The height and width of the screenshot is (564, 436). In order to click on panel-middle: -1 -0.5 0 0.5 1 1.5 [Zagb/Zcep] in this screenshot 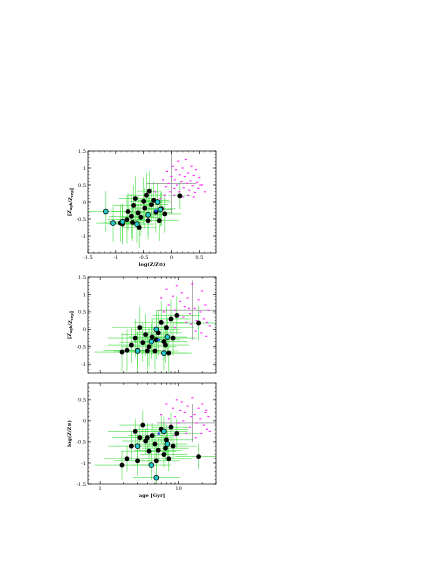, I will do `click(142, 324)`.